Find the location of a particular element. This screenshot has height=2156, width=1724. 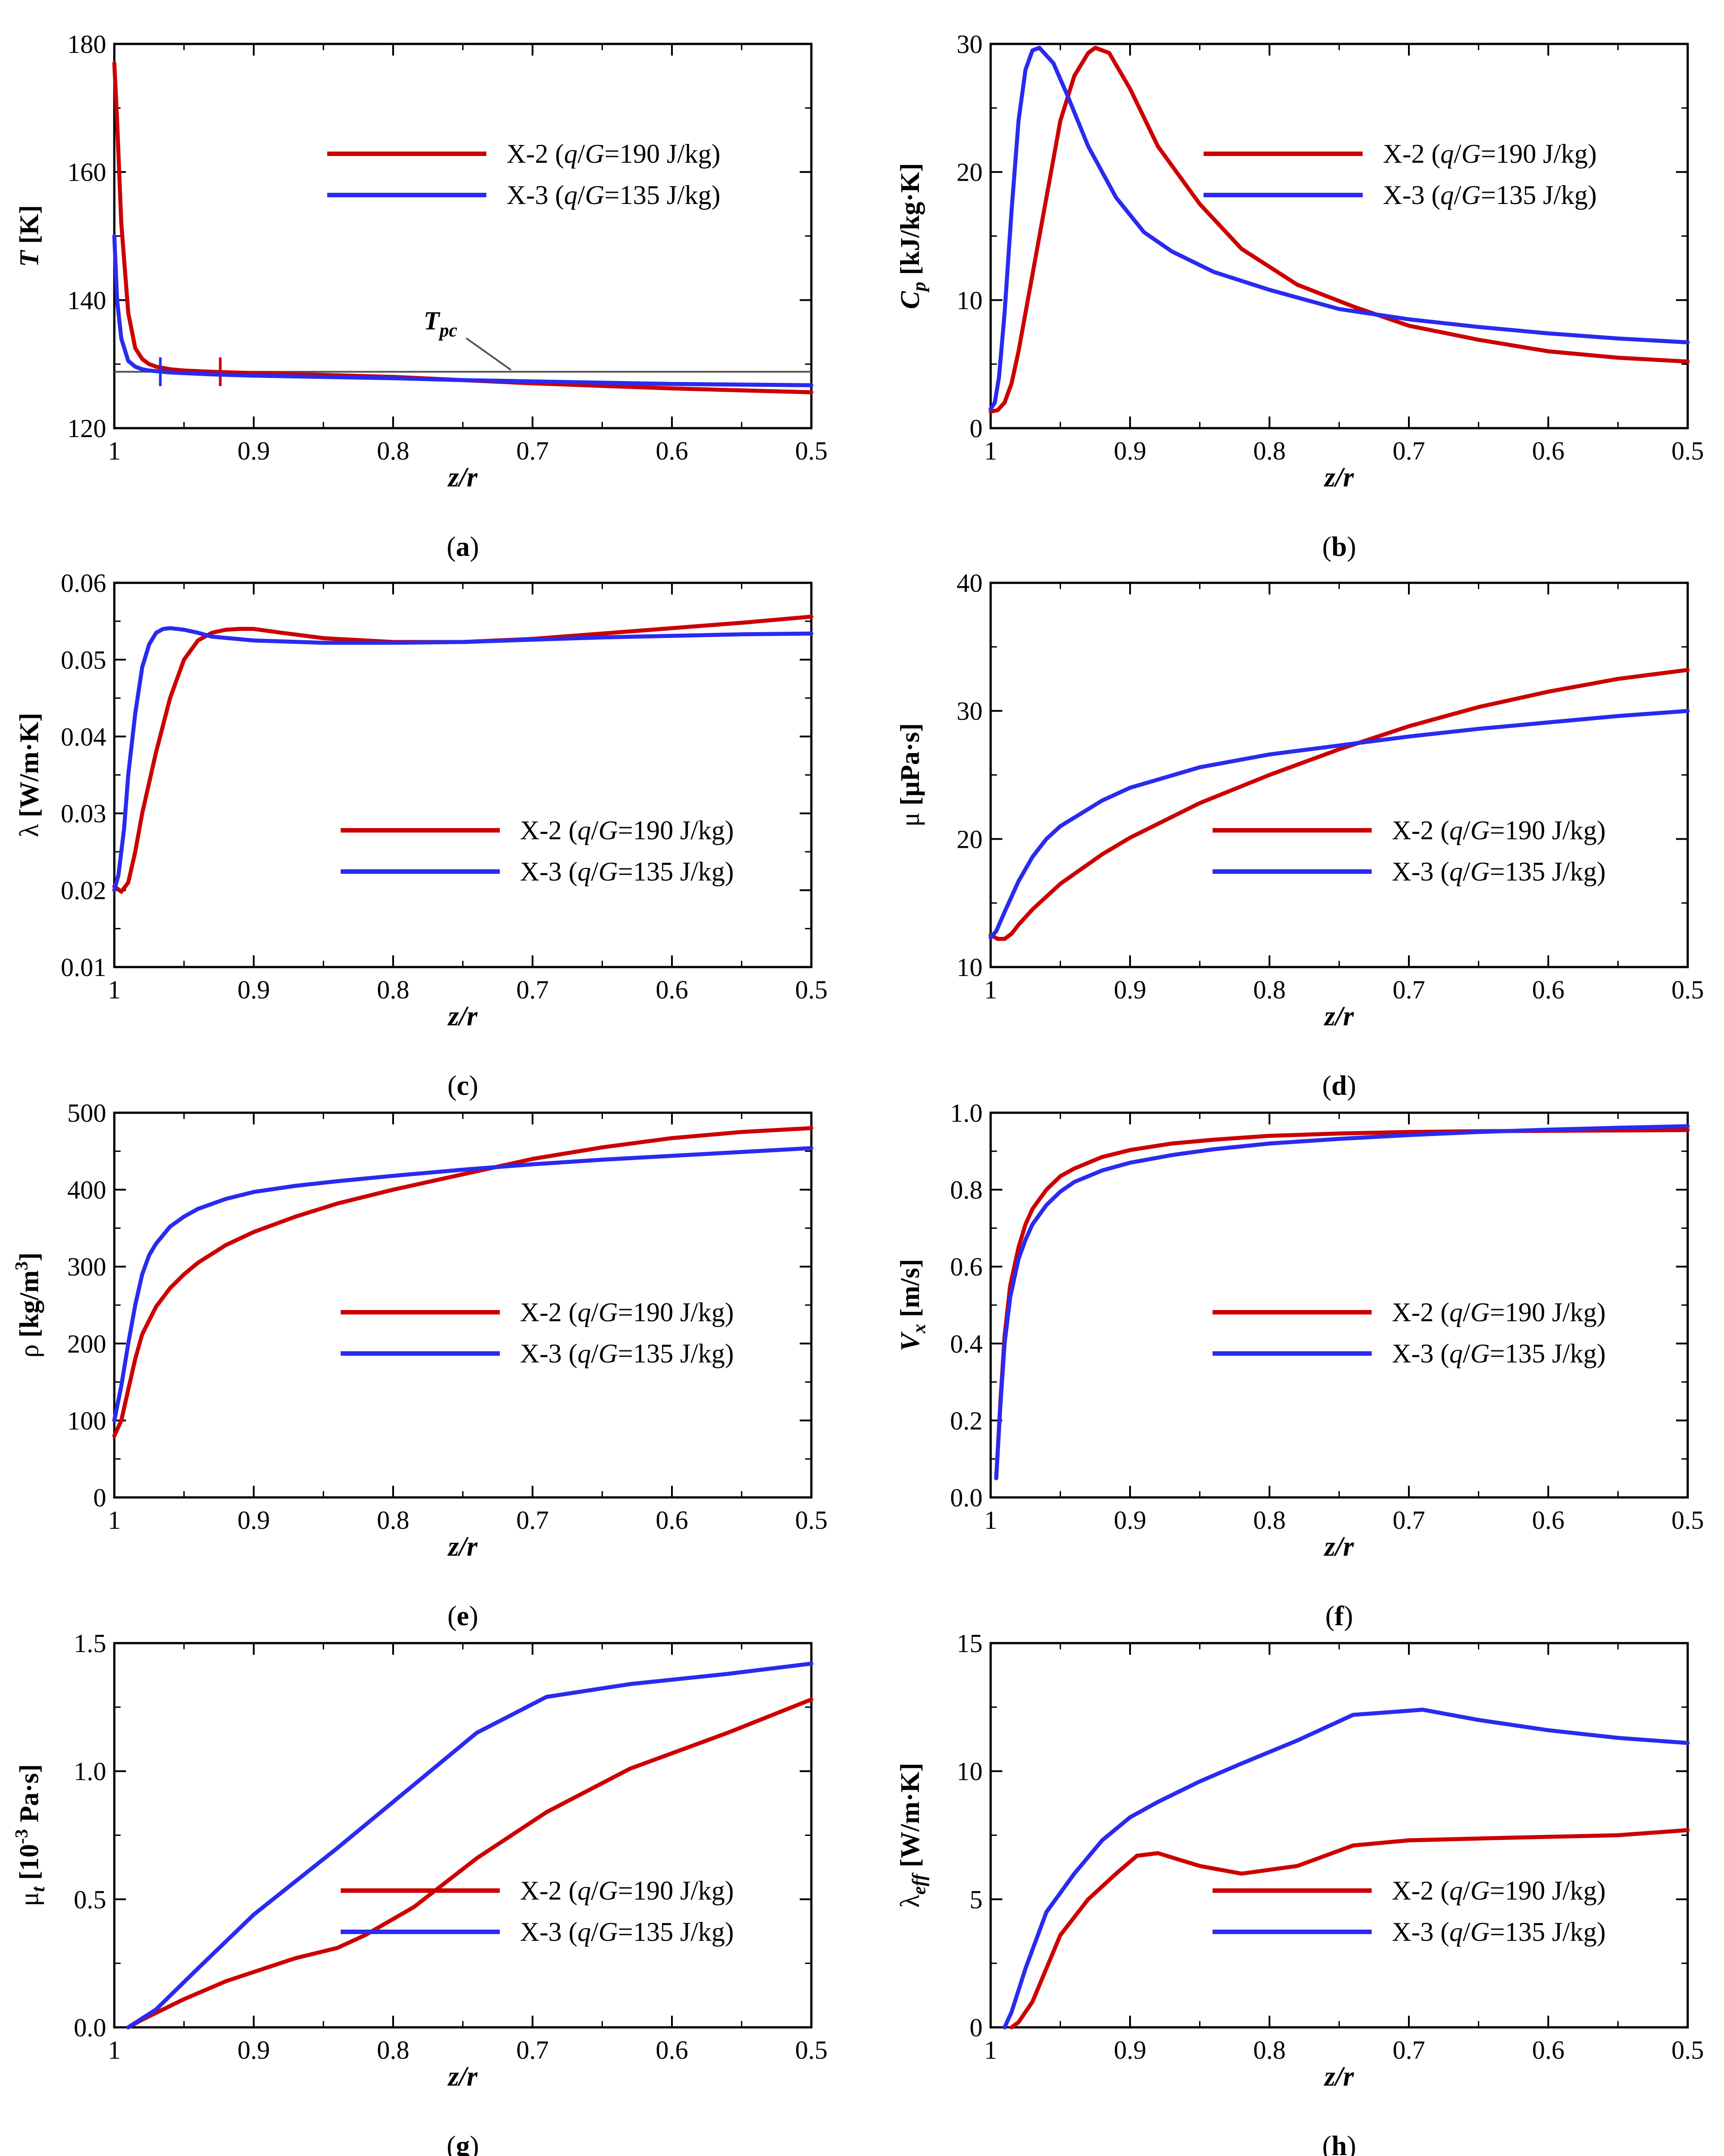

y-axis-label: ρ [kg/m3] is located at coordinates (27, 1305).